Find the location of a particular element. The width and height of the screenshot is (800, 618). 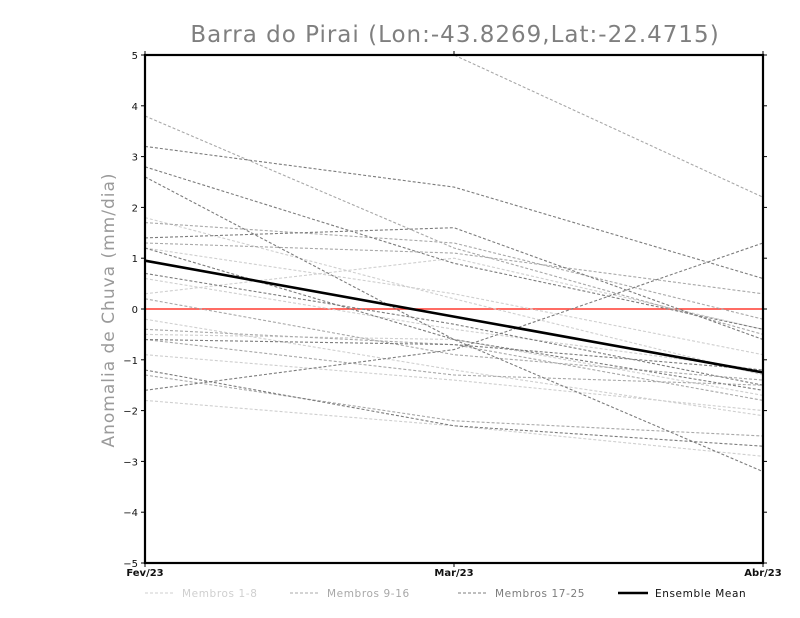

legend-item-ensemble-mean: Ensemble Mean is located at coordinates (682, 594).